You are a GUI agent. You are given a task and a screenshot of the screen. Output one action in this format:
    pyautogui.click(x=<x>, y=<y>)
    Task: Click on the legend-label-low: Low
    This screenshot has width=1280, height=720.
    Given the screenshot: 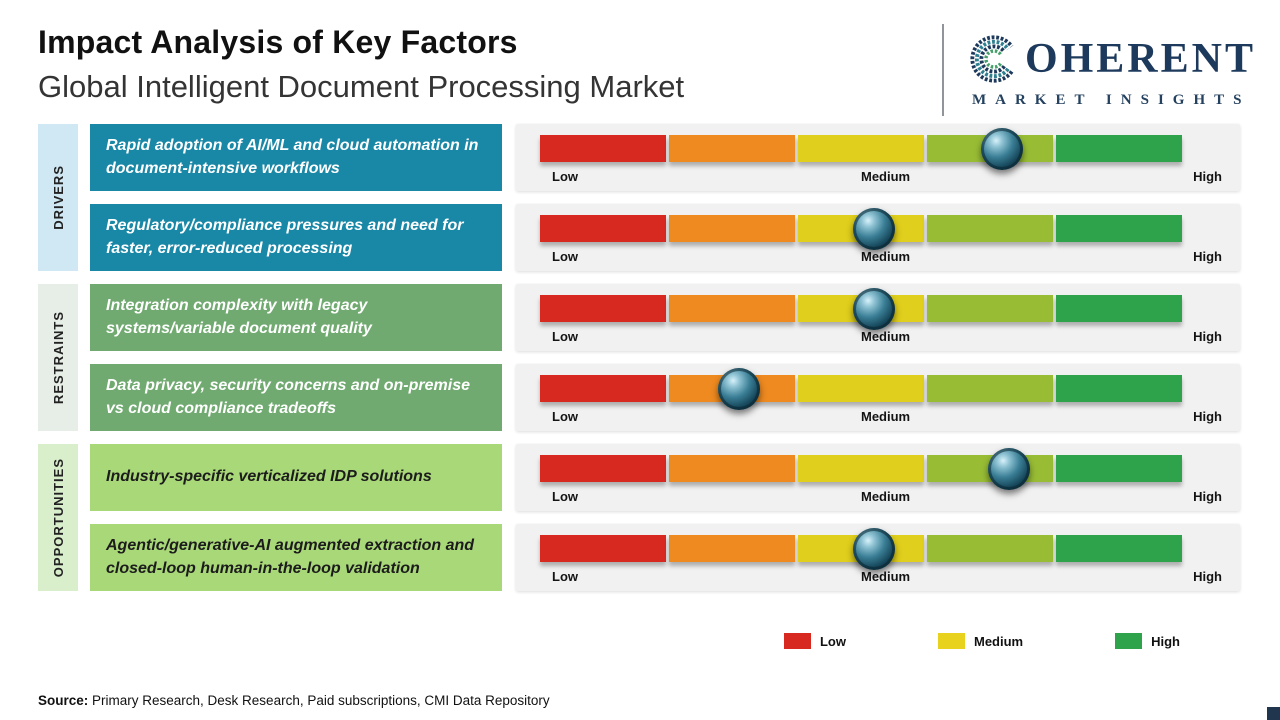 What is the action you would take?
    pyautogui.click(x=832, y=641)
    